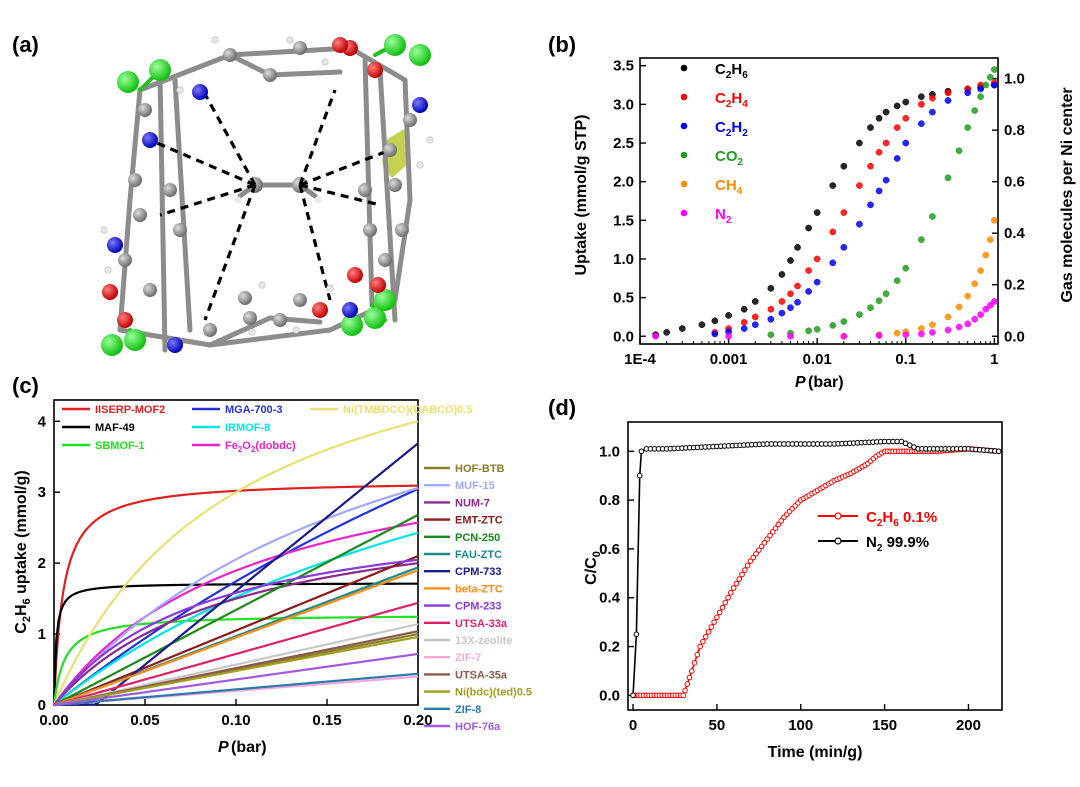  Describe the element at coordinates (825, 203) in the screenshot. I see `data-markers` at that location.